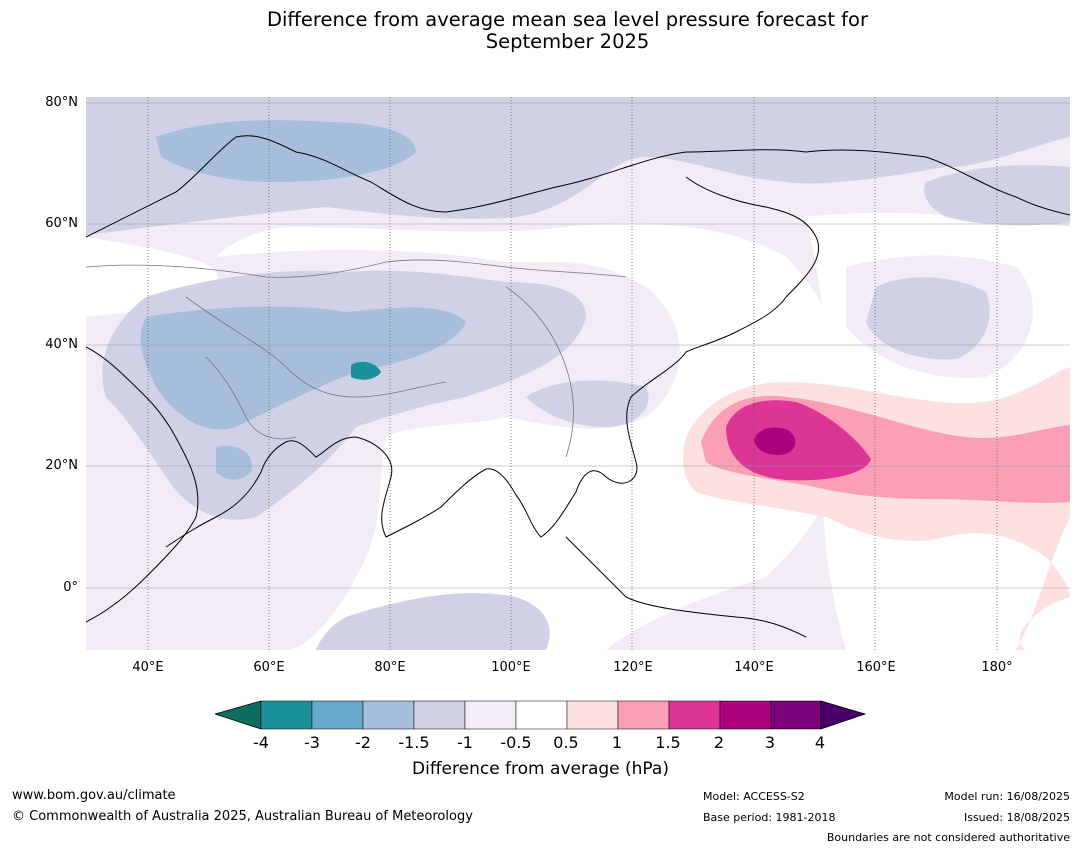 The image size is (1081, 850). What do you see at coordinates (769, 817) in the screenshot?
I see `base-period: Base period: 1981-2018` at bounding box center [769, 817].